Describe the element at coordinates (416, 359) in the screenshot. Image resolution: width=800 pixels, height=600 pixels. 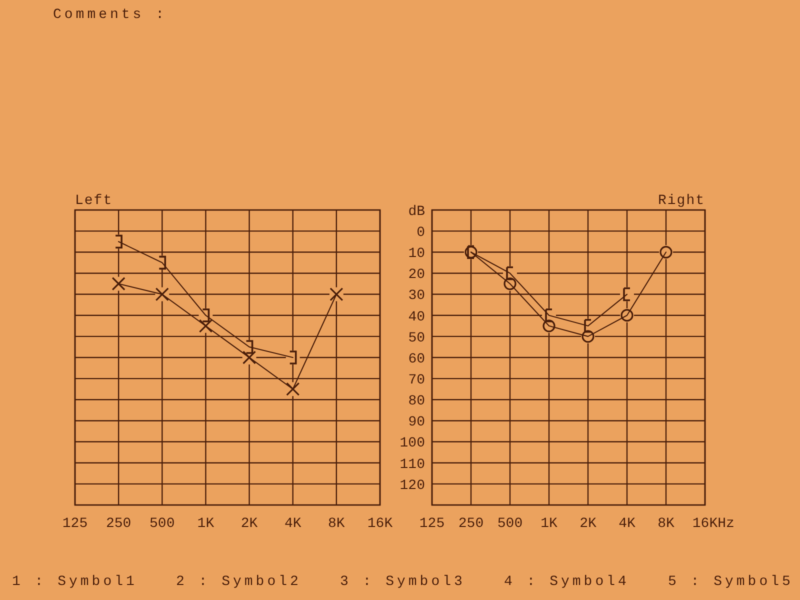
I see `y-tick-label: 60` at that location.